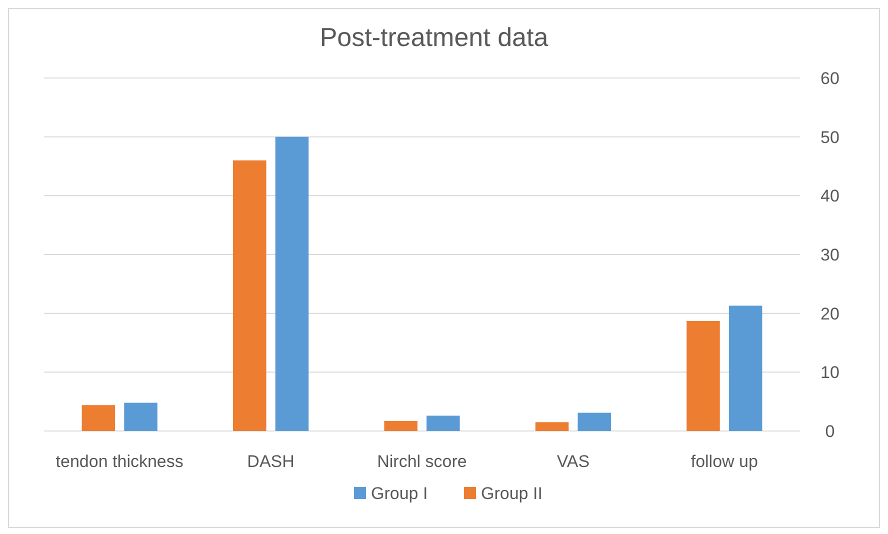 This screenshot has height=534, width=888. I want to click on y-tick-label: 60, so click(830, 78).